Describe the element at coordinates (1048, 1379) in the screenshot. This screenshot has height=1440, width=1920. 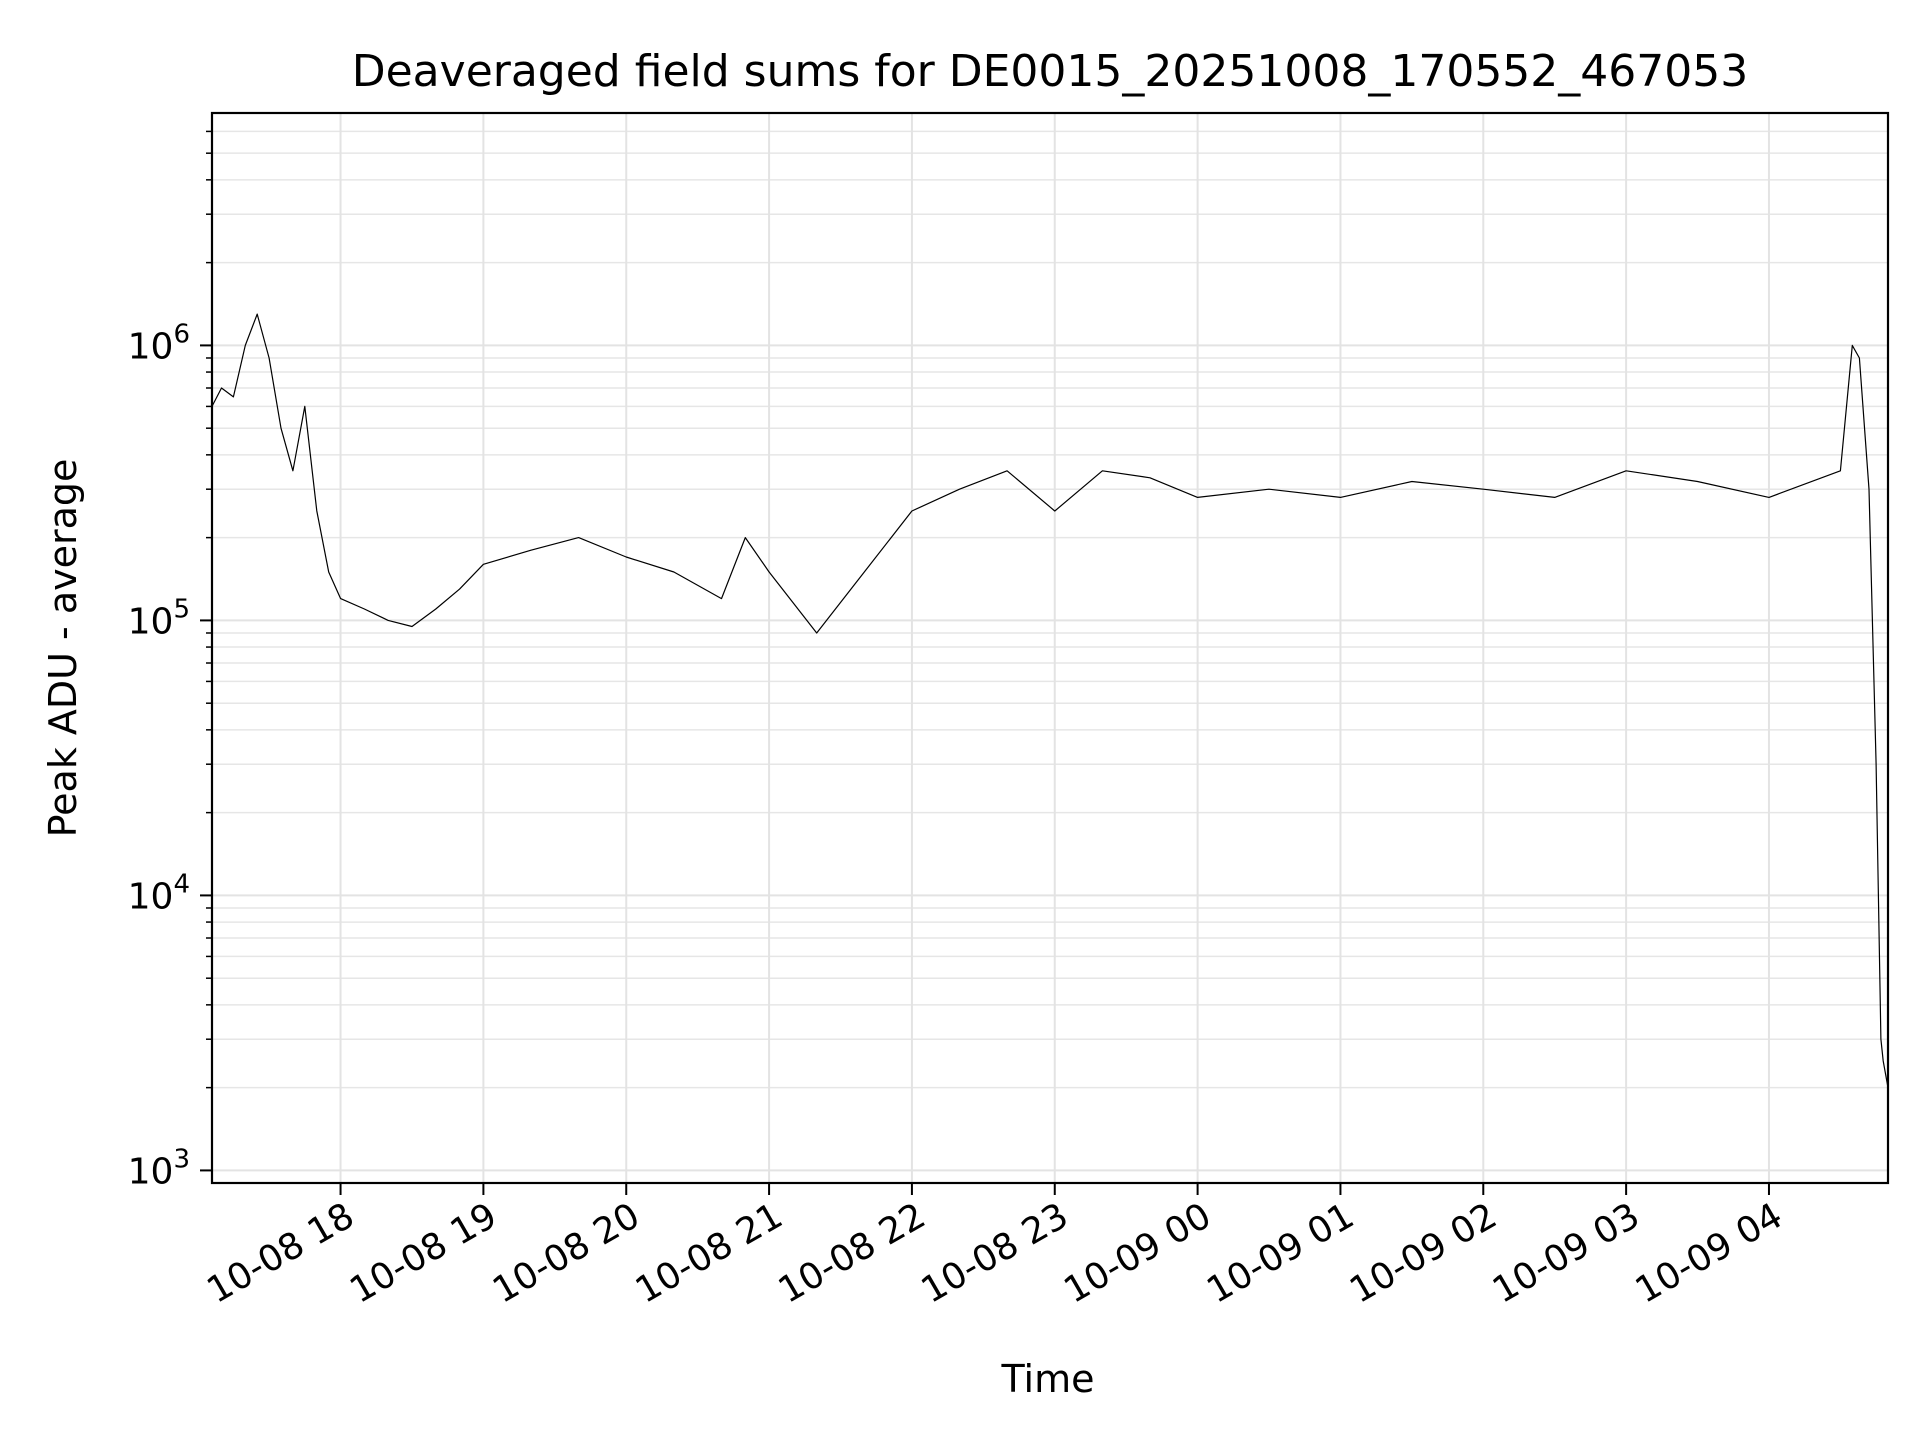
I see `x-axis-label: Time` at that location.